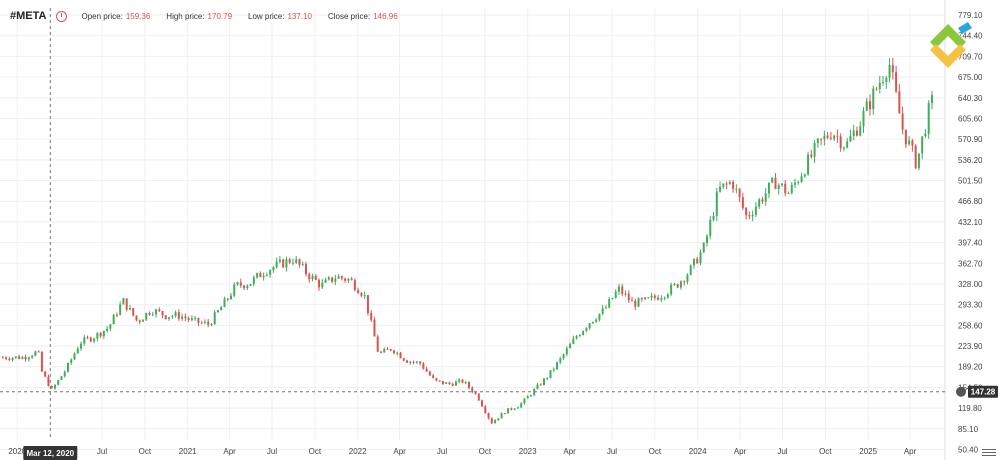 The image size is (1000, 460). I want to click on logo-icon, so click(951, 45).